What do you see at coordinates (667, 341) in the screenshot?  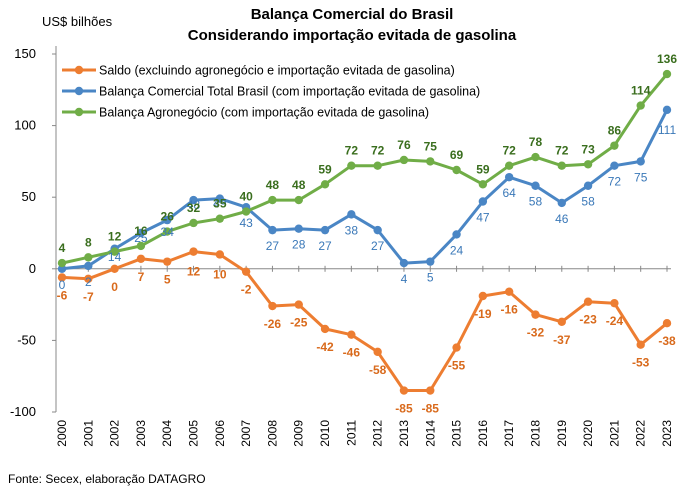 I see `data-label-saldo: -38` at bounding box center [667, 341].